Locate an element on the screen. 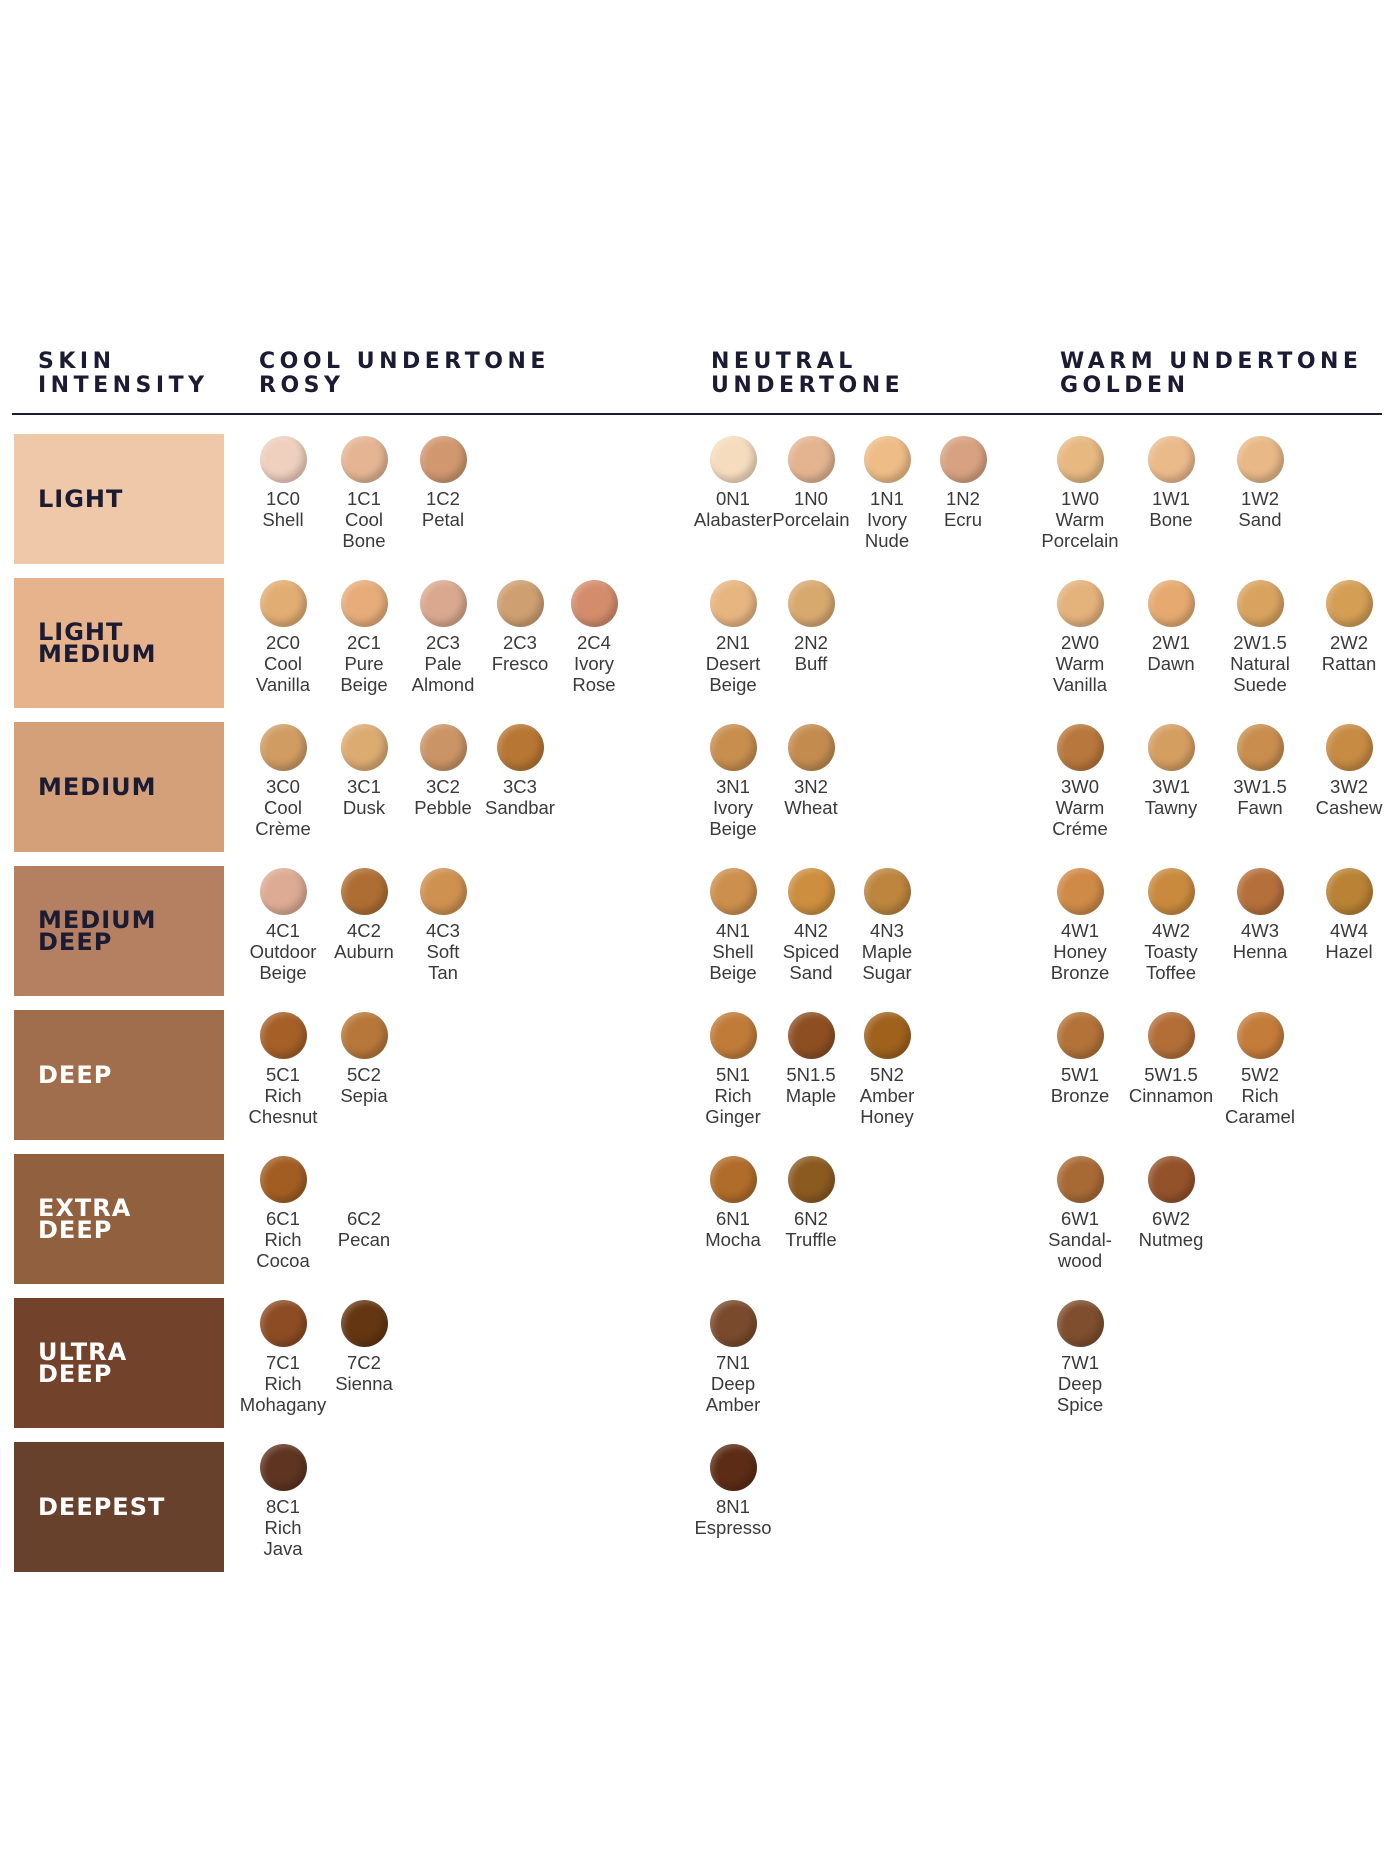 The image size is (1400, 1867). shade-swatch: 3C2 Pebble is located at coordinates (443, 771).